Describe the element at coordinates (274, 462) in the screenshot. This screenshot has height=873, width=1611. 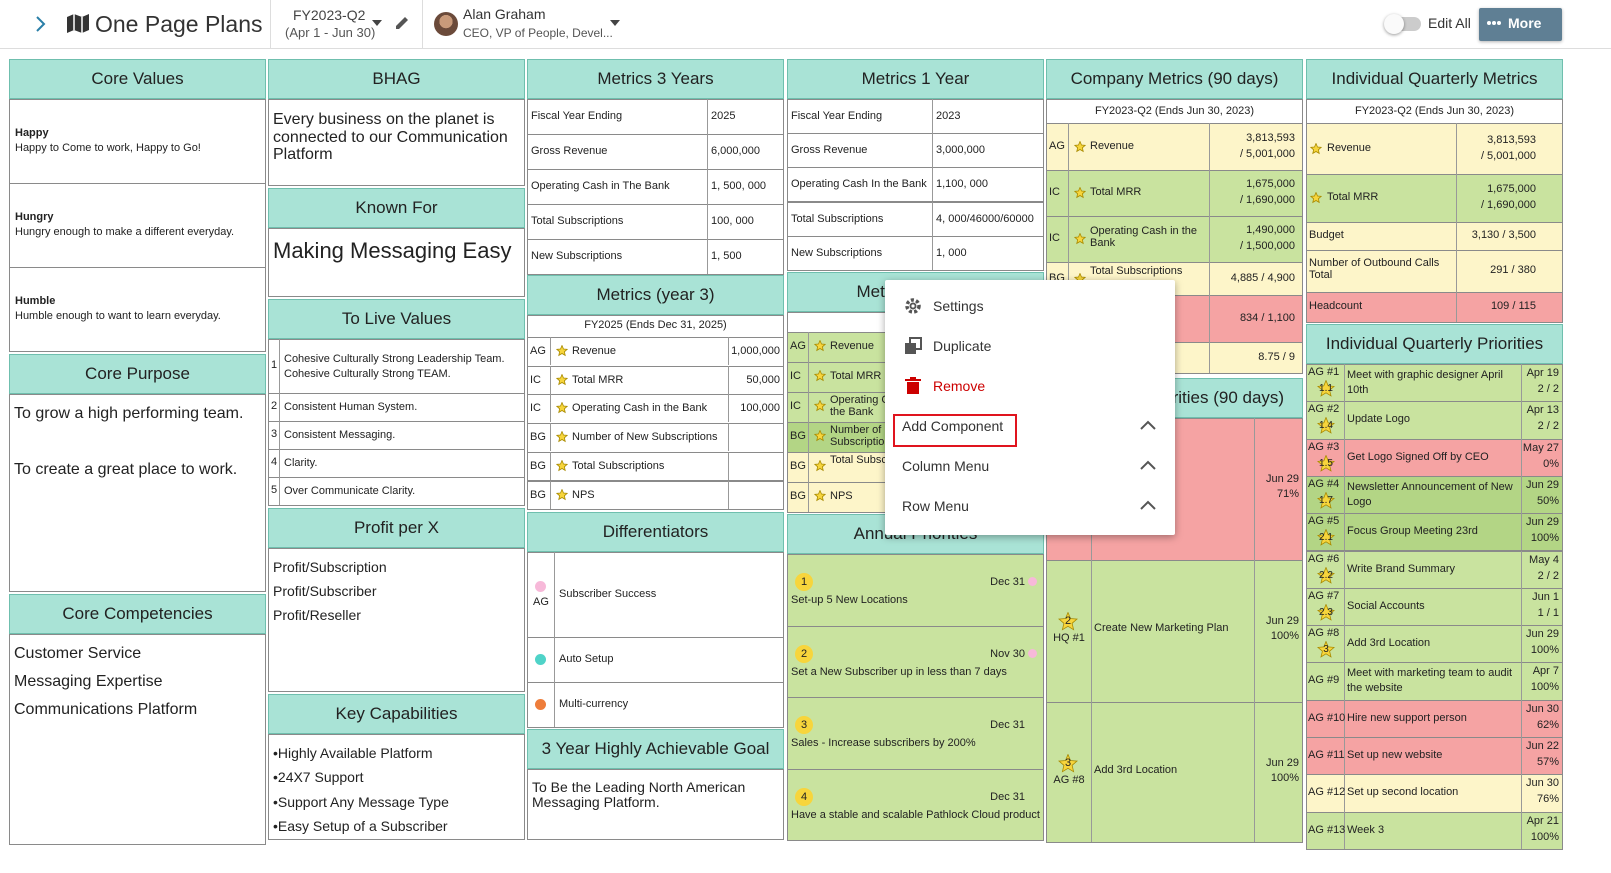
I see `row-number: 4` at that location.